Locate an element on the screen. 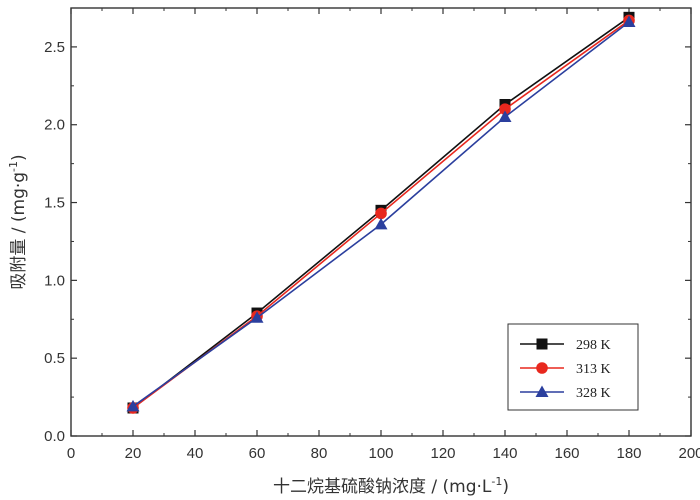  x-tick-label-0: 0 is located at coordinates (71, 453).